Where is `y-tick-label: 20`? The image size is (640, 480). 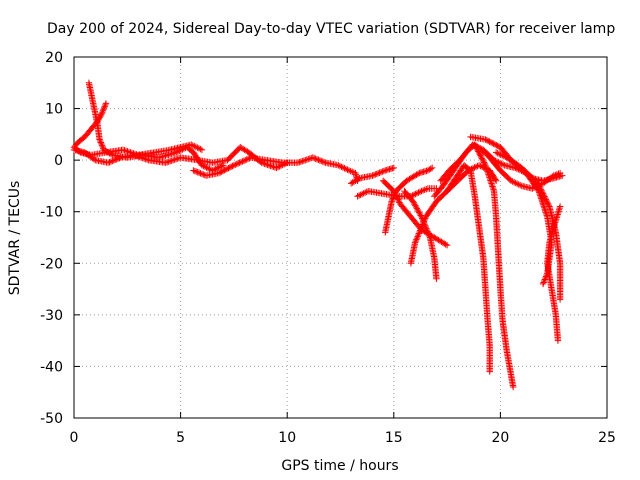 y-tick-label: 20 is located at coordinates (54, 58).